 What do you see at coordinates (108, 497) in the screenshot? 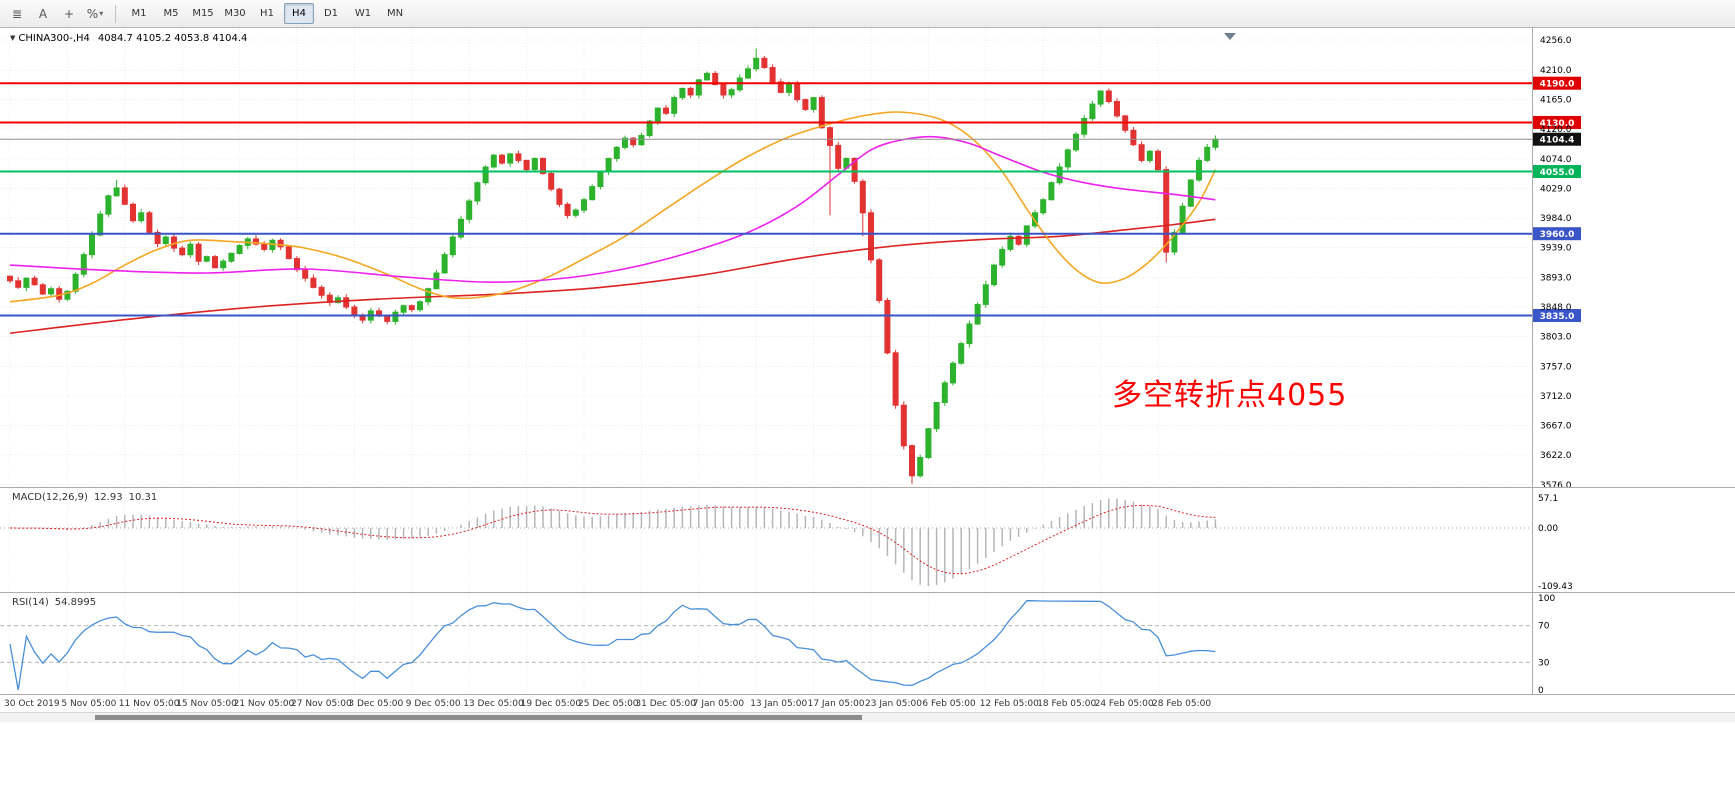
I see `macd-value-main: 12.93` at bounding box center [108, 497].